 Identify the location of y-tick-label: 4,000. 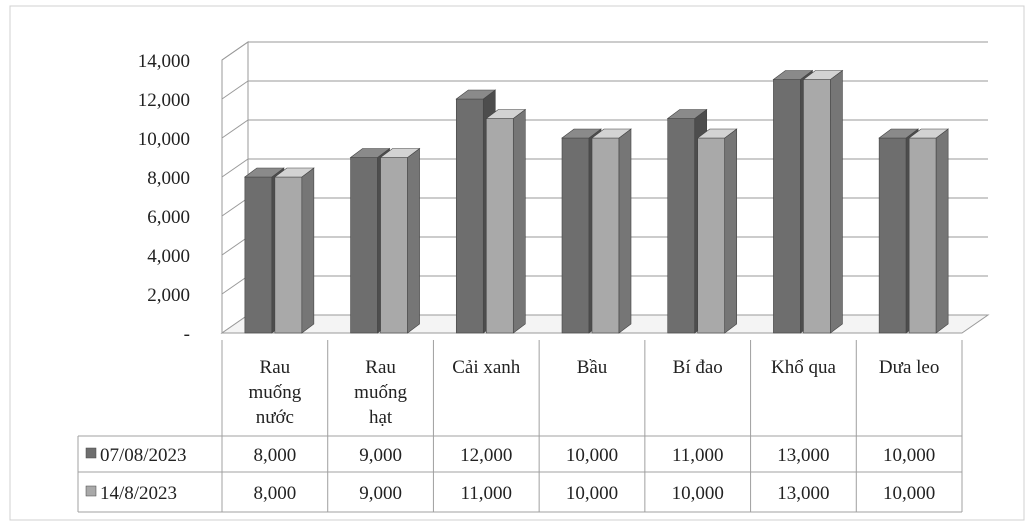
(168, 256).